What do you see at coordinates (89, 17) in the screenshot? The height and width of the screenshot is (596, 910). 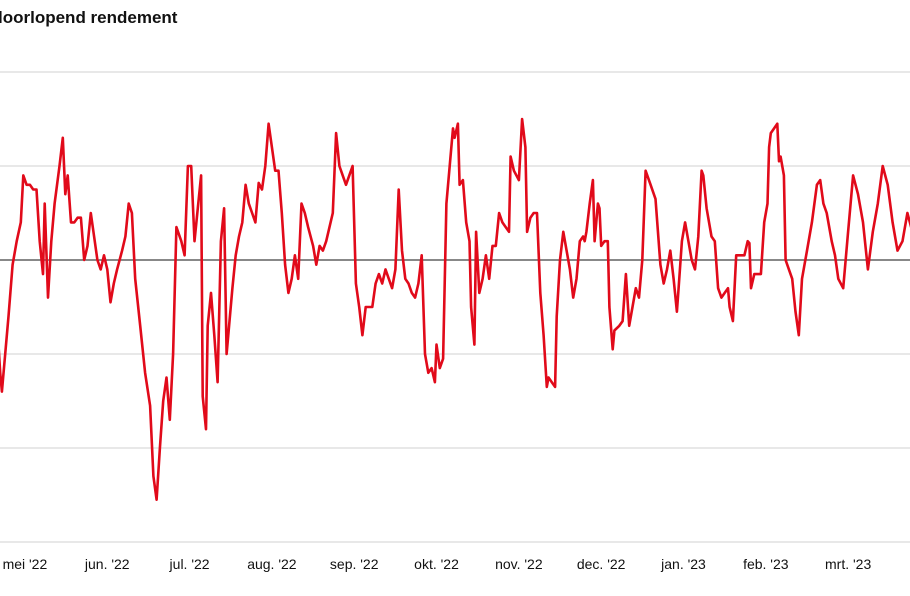 I see `chart-title: loorlopend rendement` at bounding box center [89, 17].